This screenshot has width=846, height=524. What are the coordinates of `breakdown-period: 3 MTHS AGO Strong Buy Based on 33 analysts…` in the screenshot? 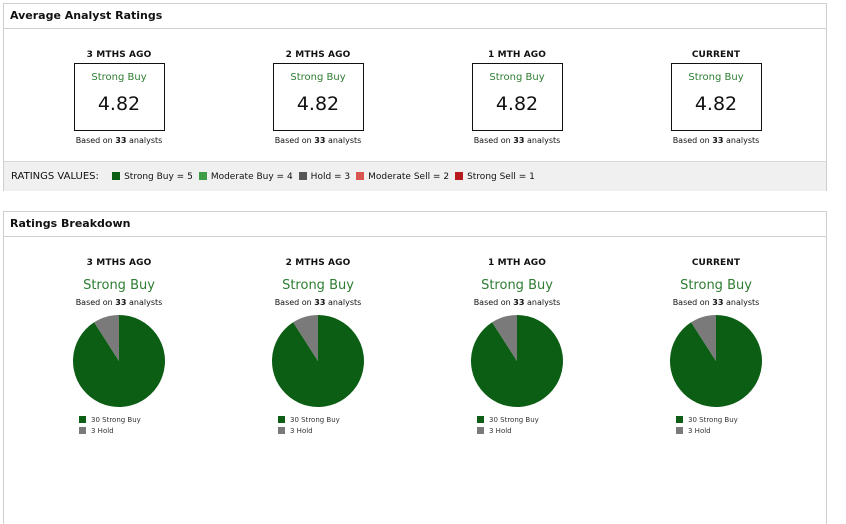 It's located at (119, 336).